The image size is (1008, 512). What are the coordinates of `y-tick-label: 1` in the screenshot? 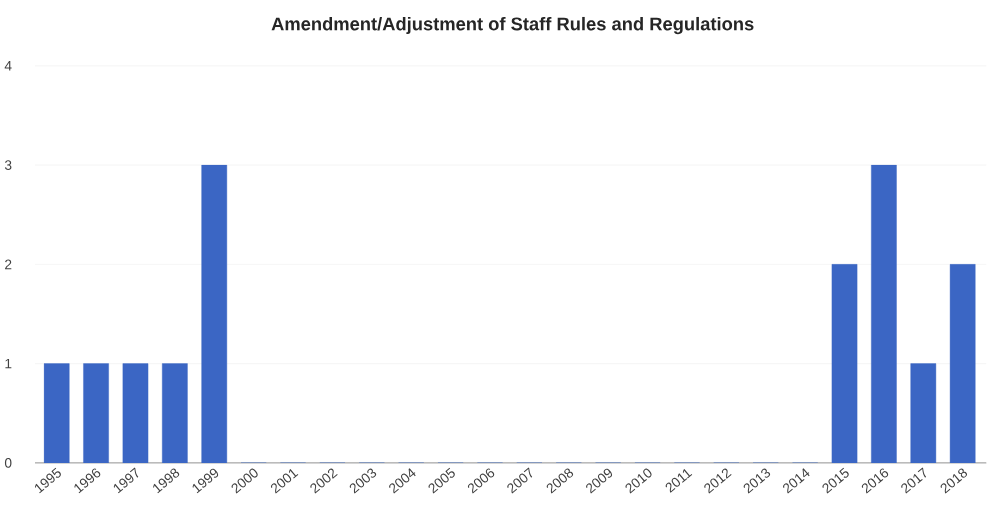 It's located at (8, 363).